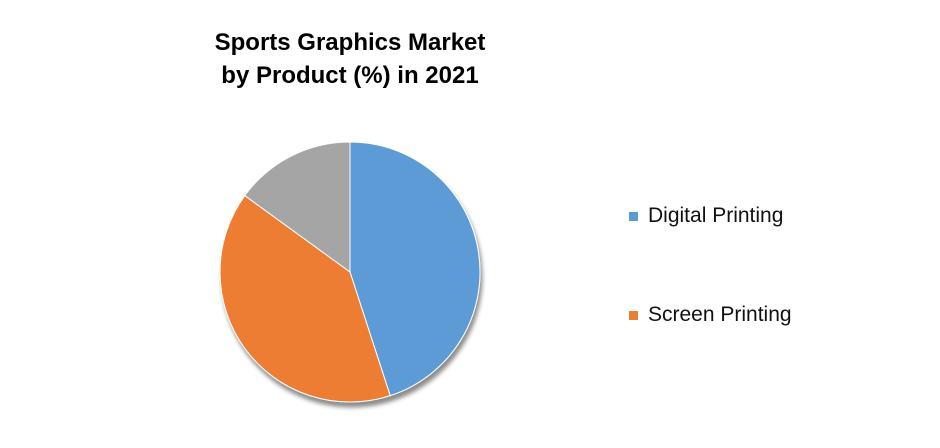 The height and width of the screenshot is (448, 940). I want to click on legend-label: Digital Printing, so click(716, 215).